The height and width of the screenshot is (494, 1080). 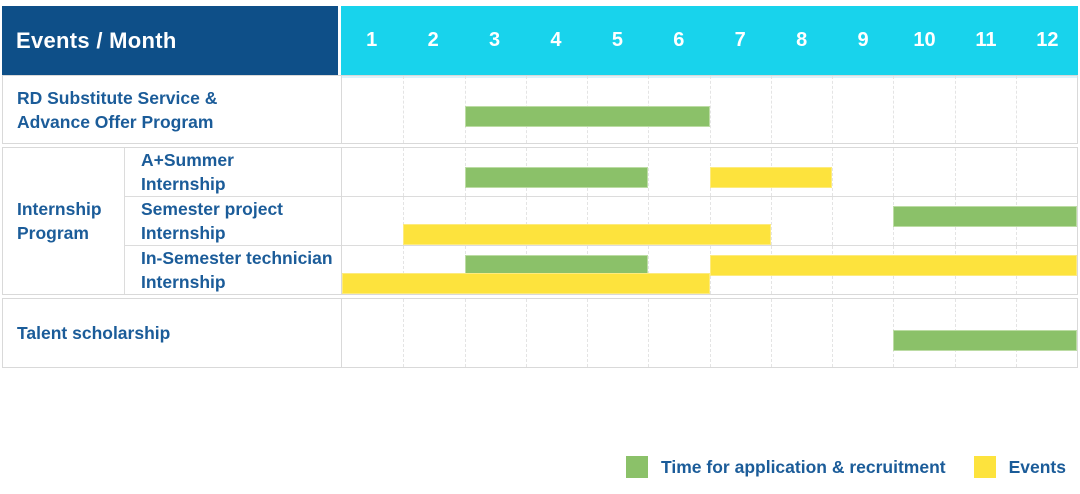 I want to click on chart-cell-in-semester, so click(x=709, y=269).